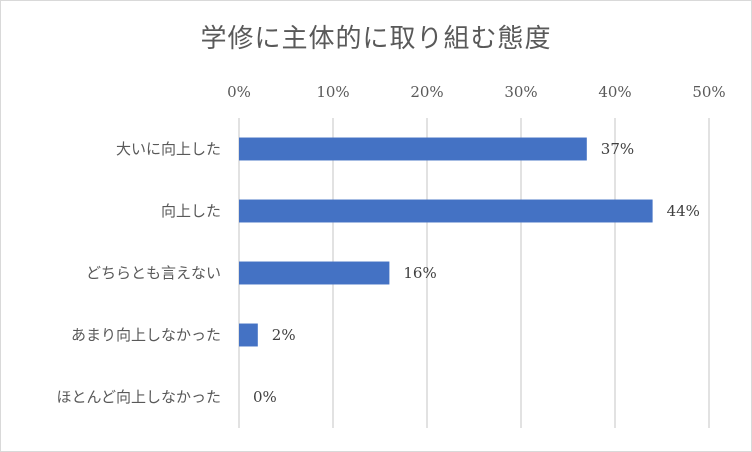  What do you see at coordinates (168, 149) in the screenshot?
I see `category-label: 大いに向上した` at bounding box center [168, 149].